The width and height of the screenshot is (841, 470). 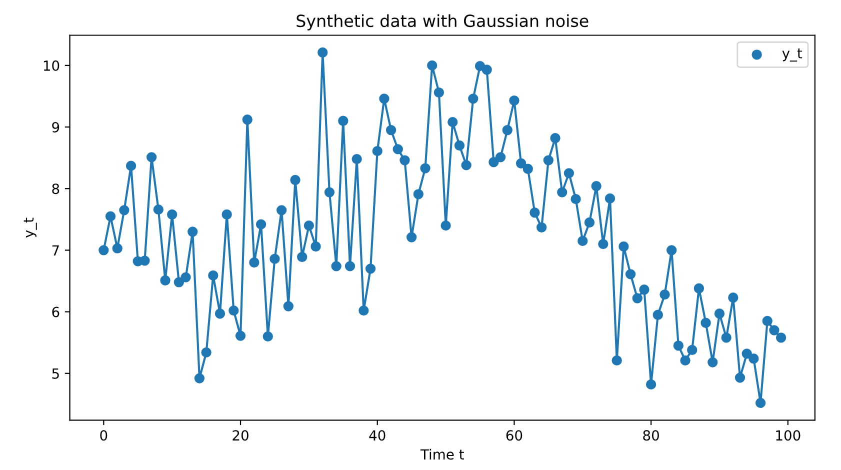 What do you see at coordinates (792, 55) in the screenshot?
I see `legend-label: y_t` at bounding box center [792, 55].